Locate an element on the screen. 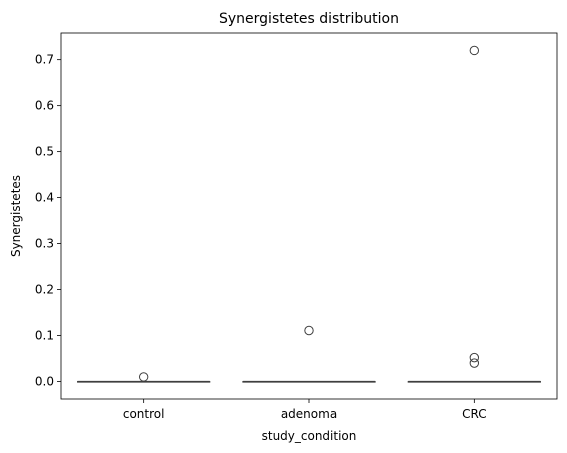 This screenshot has height=453, width=567. y-tick-label: 0.1 is located at coordinates (44, 336).